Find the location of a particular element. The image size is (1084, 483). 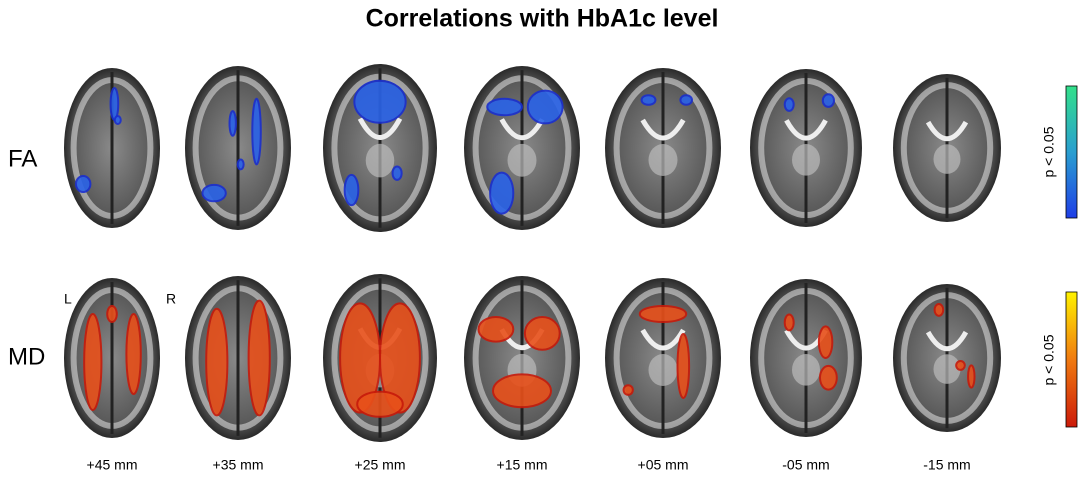

slice-label: -15 mm is located at coordinates (946, 465).